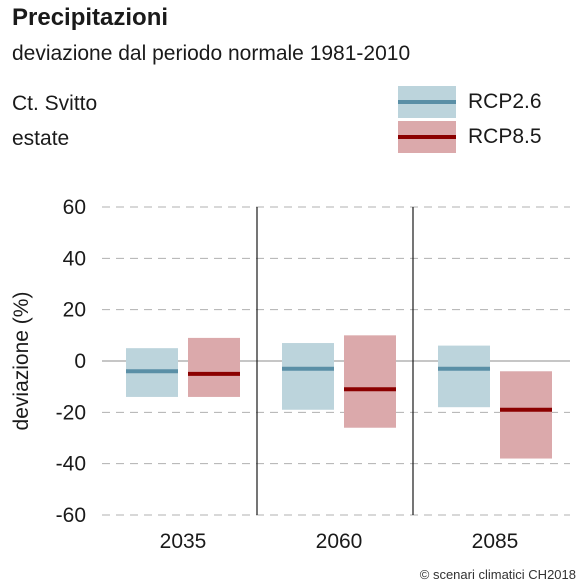  I want to click on season-label: estate, so click(41, 138).